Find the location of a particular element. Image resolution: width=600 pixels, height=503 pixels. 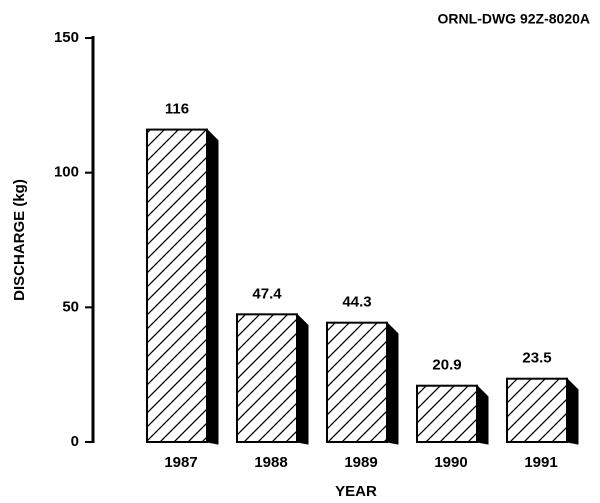

y-axis-label: DISCHARGE (kg) is located at coordinates (19, 240).